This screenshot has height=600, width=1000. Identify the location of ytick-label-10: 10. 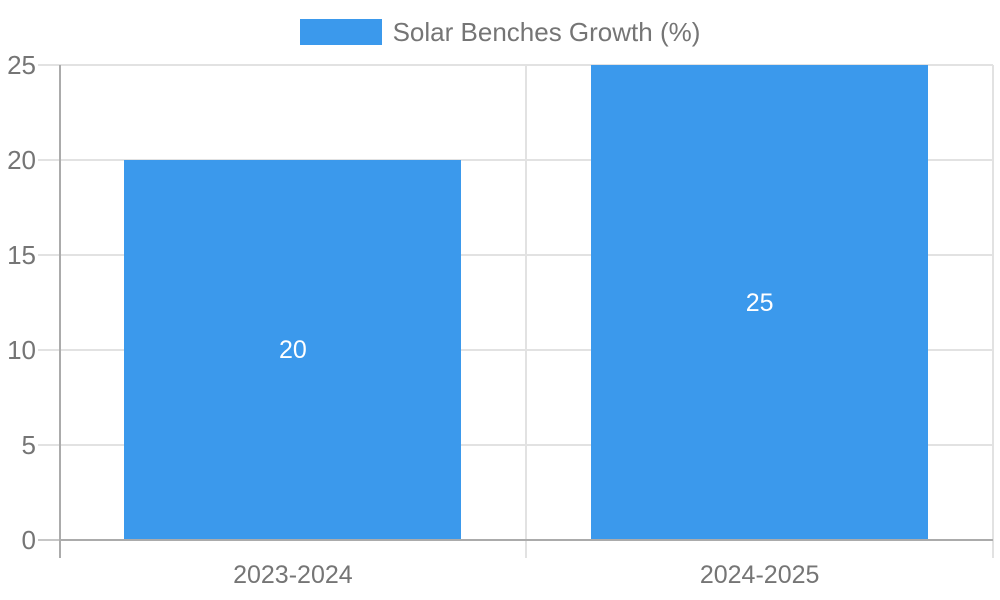
(21, 350).